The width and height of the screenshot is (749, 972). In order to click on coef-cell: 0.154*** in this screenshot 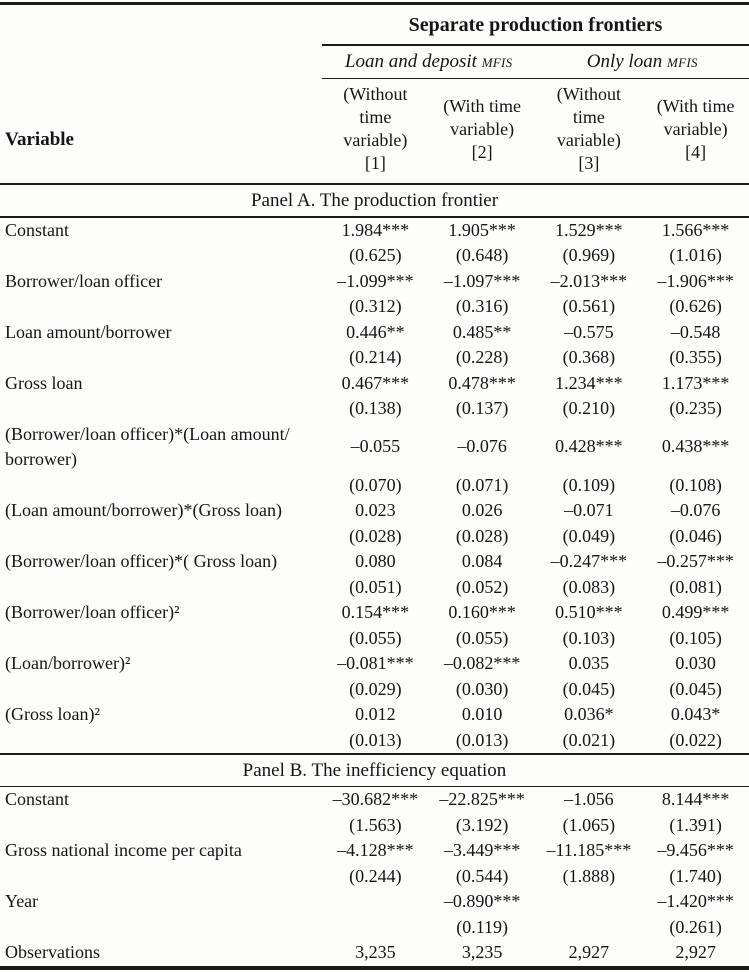, I will do `click(375, 613)`.